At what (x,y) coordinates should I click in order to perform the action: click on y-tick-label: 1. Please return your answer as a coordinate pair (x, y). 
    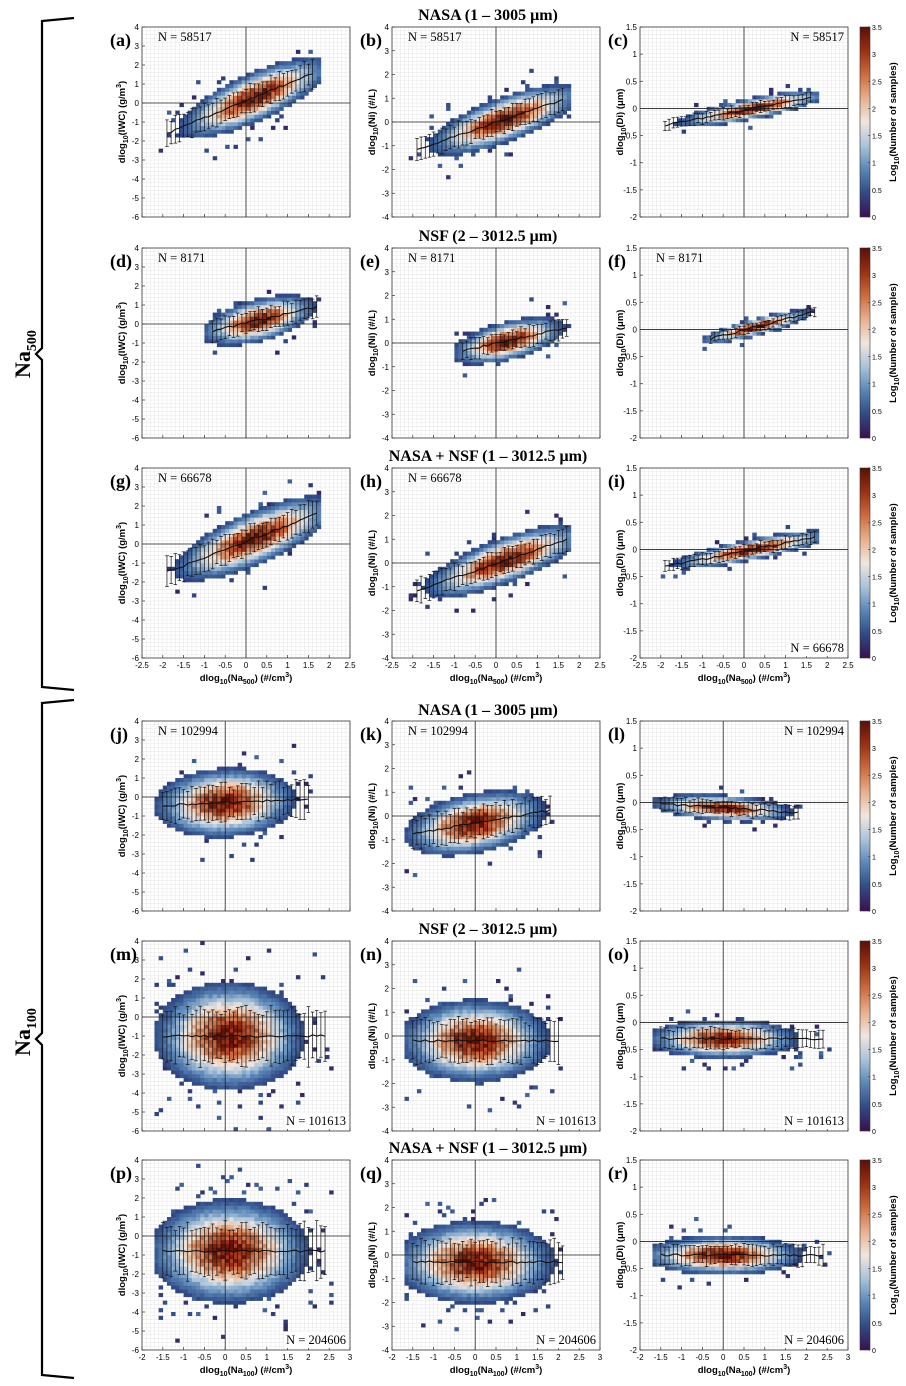
    Looking at the image, I should click on (387, 539).